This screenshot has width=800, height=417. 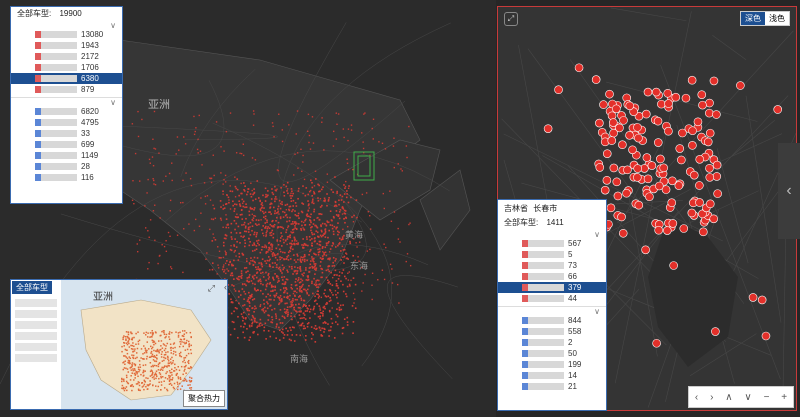 I want to click on next-button: ›, so click(x=712, y=397).